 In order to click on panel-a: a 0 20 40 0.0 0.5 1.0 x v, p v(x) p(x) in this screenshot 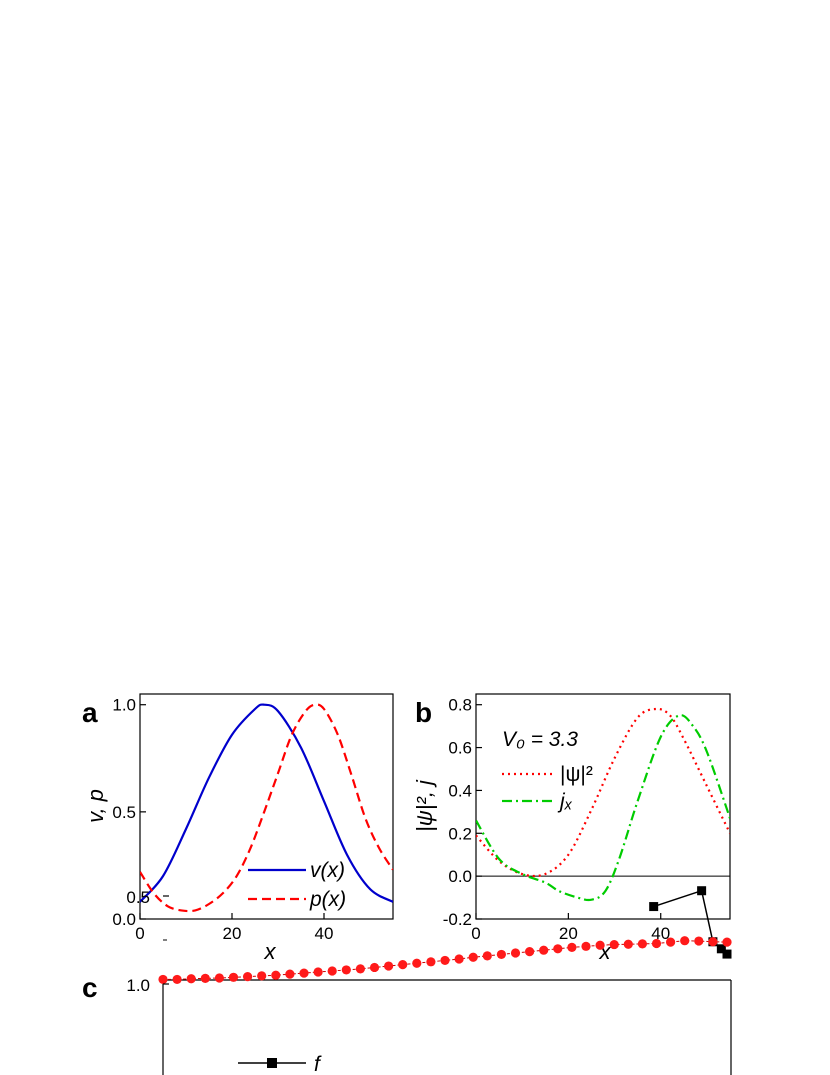, I will do `click(238, 828)`.